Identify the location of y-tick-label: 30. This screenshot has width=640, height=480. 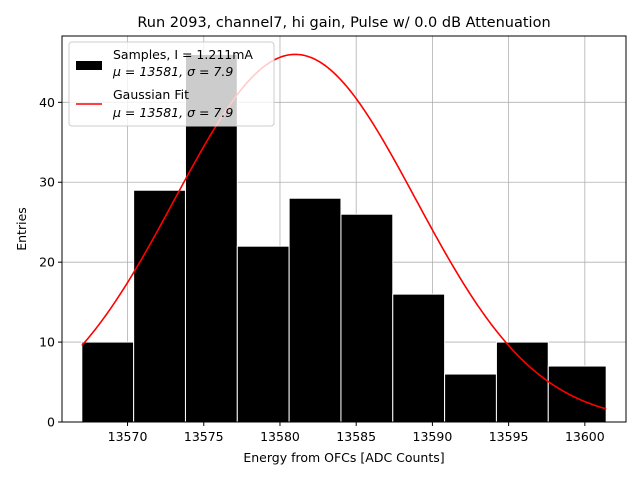
(47, 182).